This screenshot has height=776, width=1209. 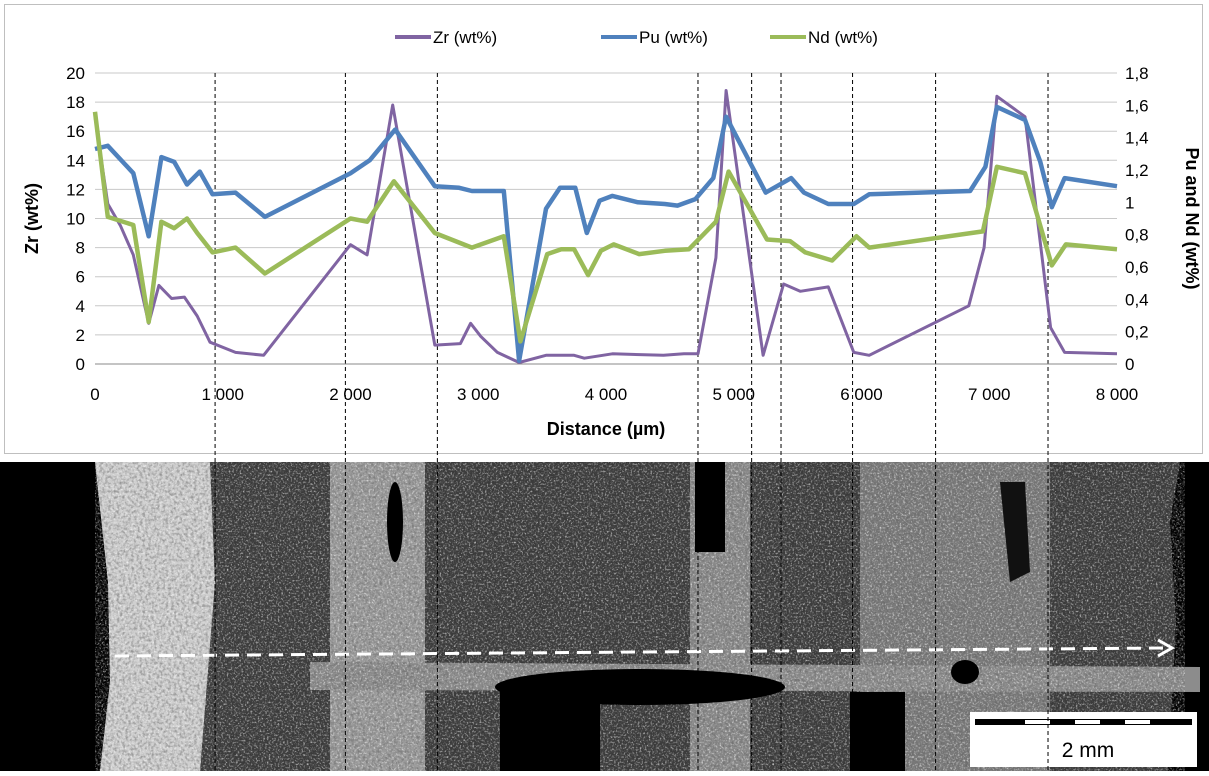 What do you see at coordinates (861, 394) in the screenshot?
I see `x-tick-label: 6 000` at bounding box center [861, 394].